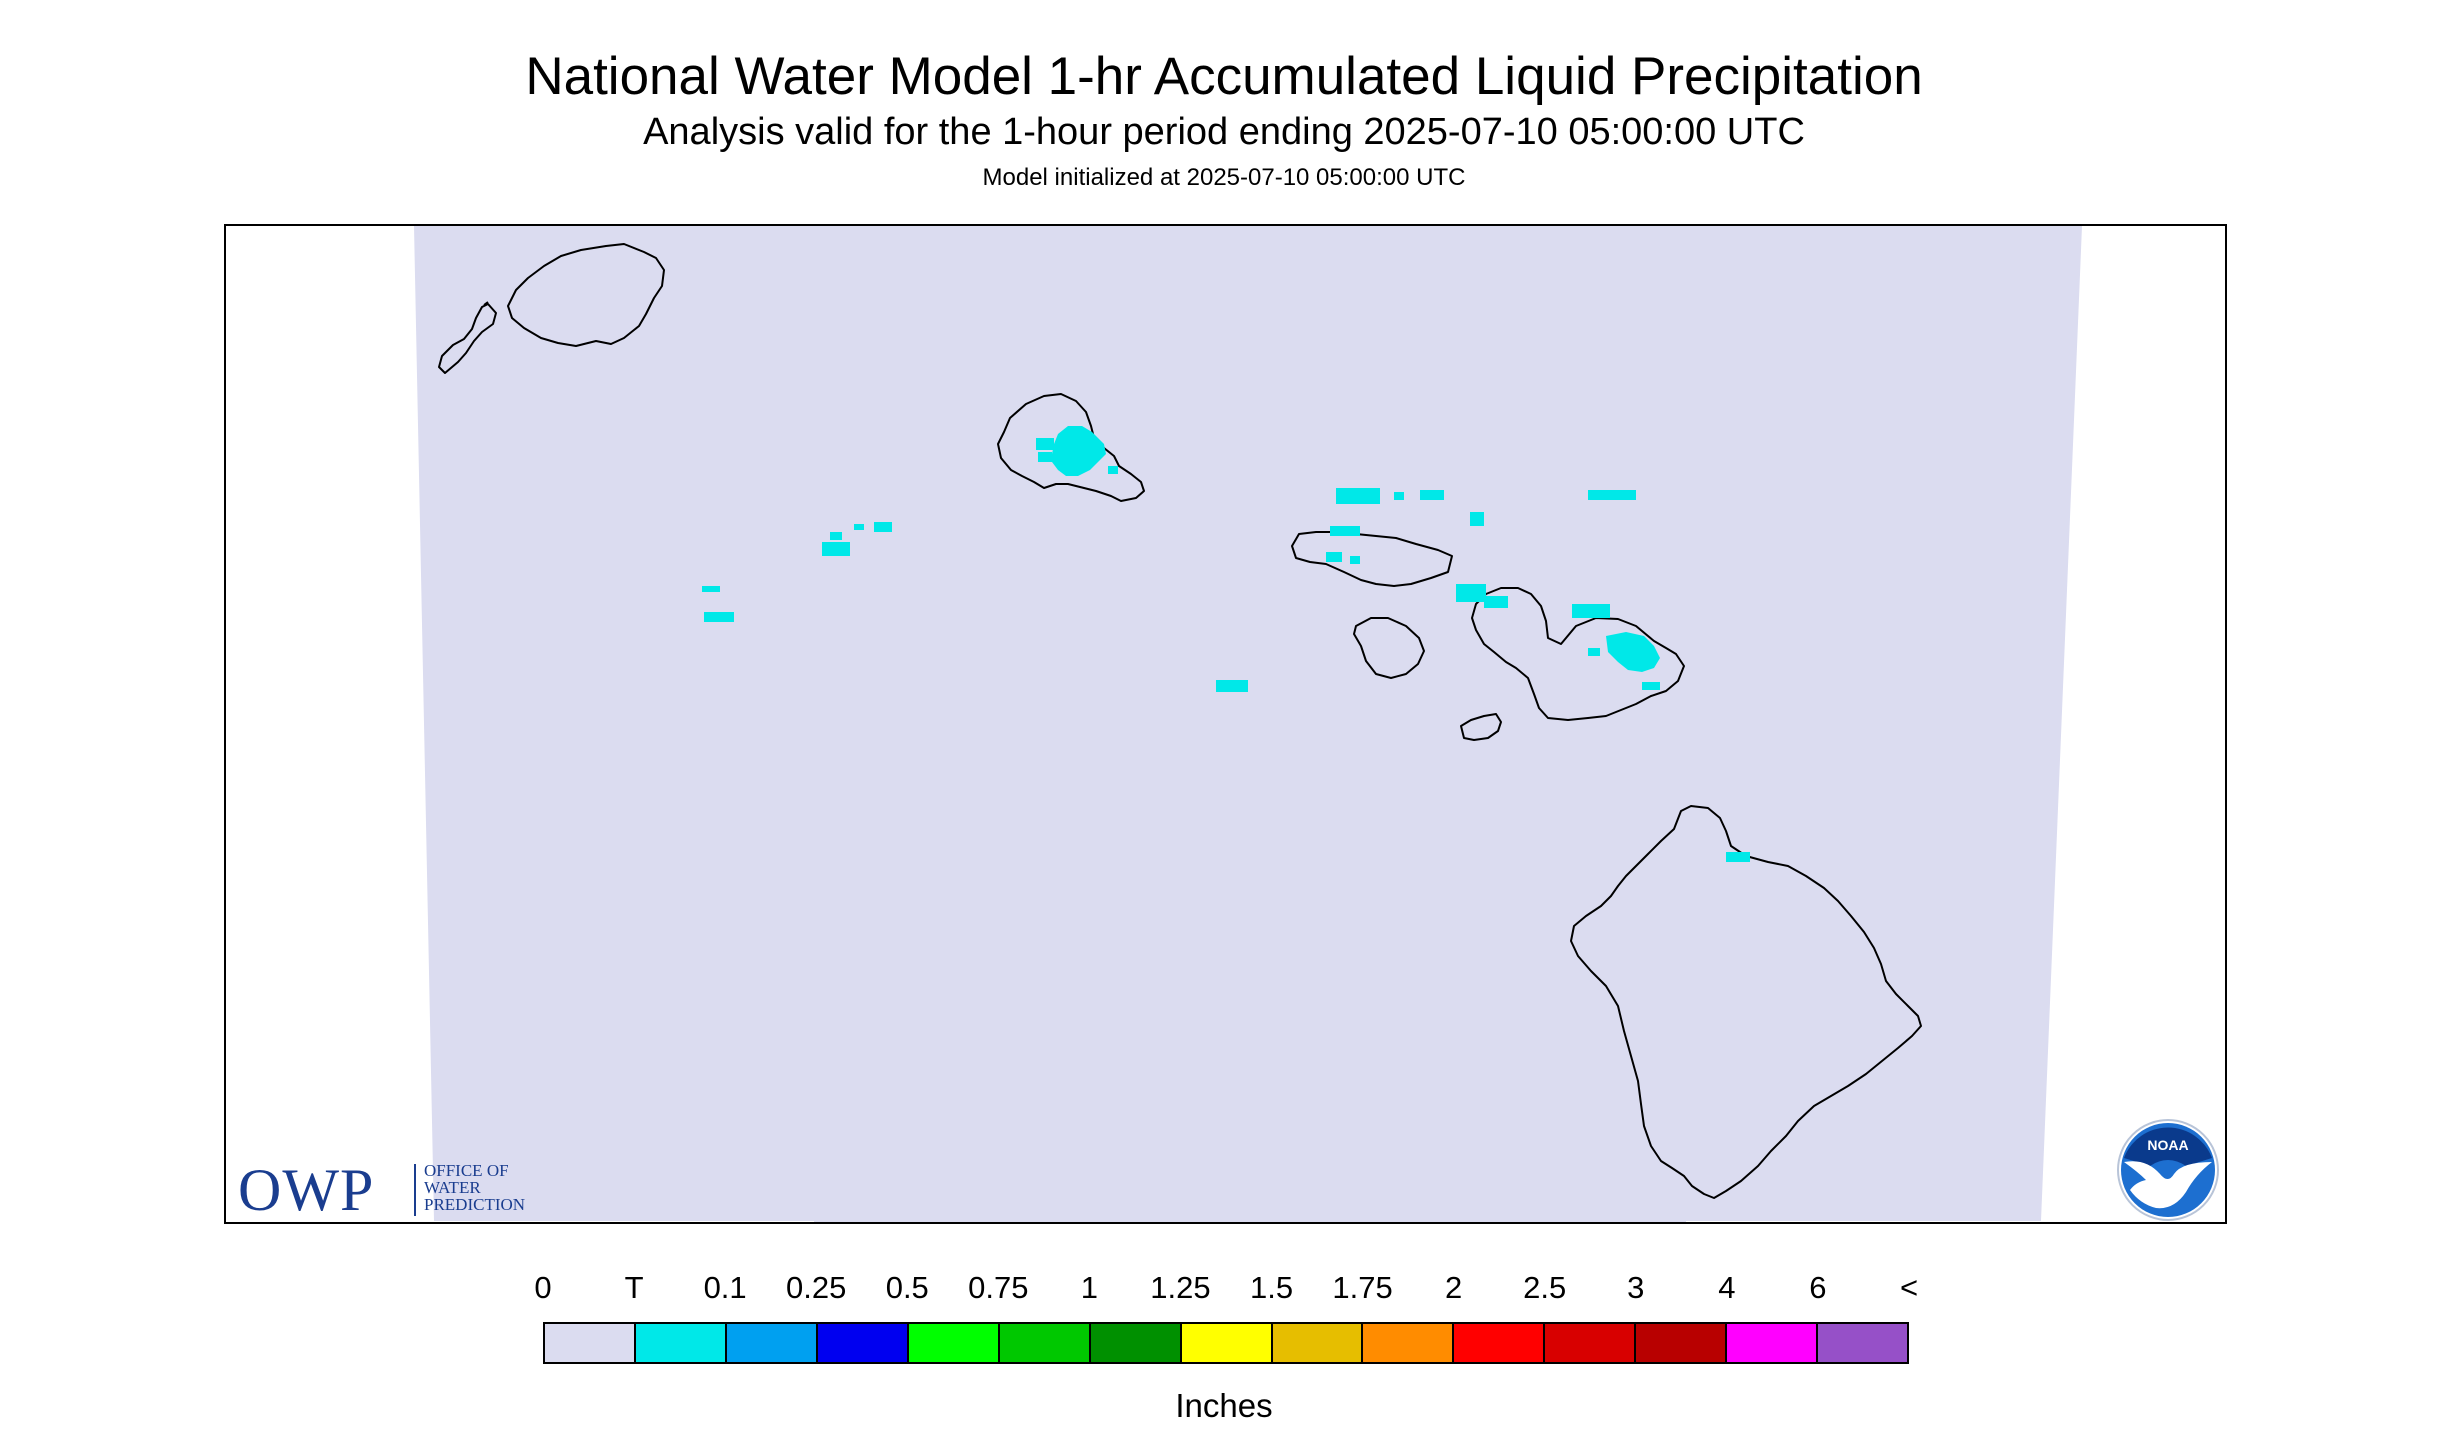 The height and width of the screenshot is (1448, 2448). What do you see at coordinates (1226, 1317) in the screenshot?
I see `precip-legend: 0 T 0.1 0.25 0.5 0.75 1 1.25 1.5 1.75 2 2.5 3 4 6 <` at bounding box center [1226, 1317].